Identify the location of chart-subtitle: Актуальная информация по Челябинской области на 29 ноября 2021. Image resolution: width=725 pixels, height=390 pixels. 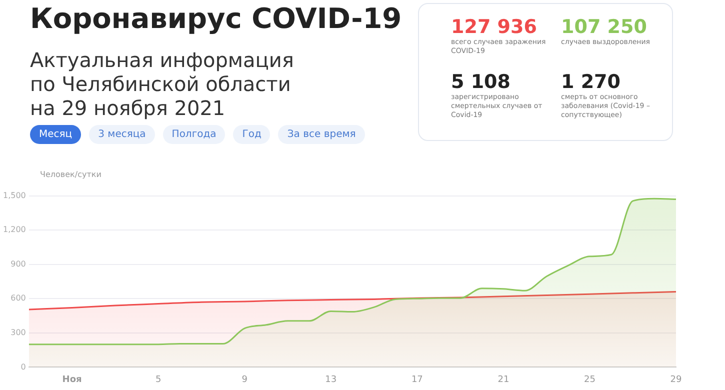
(162, 84).